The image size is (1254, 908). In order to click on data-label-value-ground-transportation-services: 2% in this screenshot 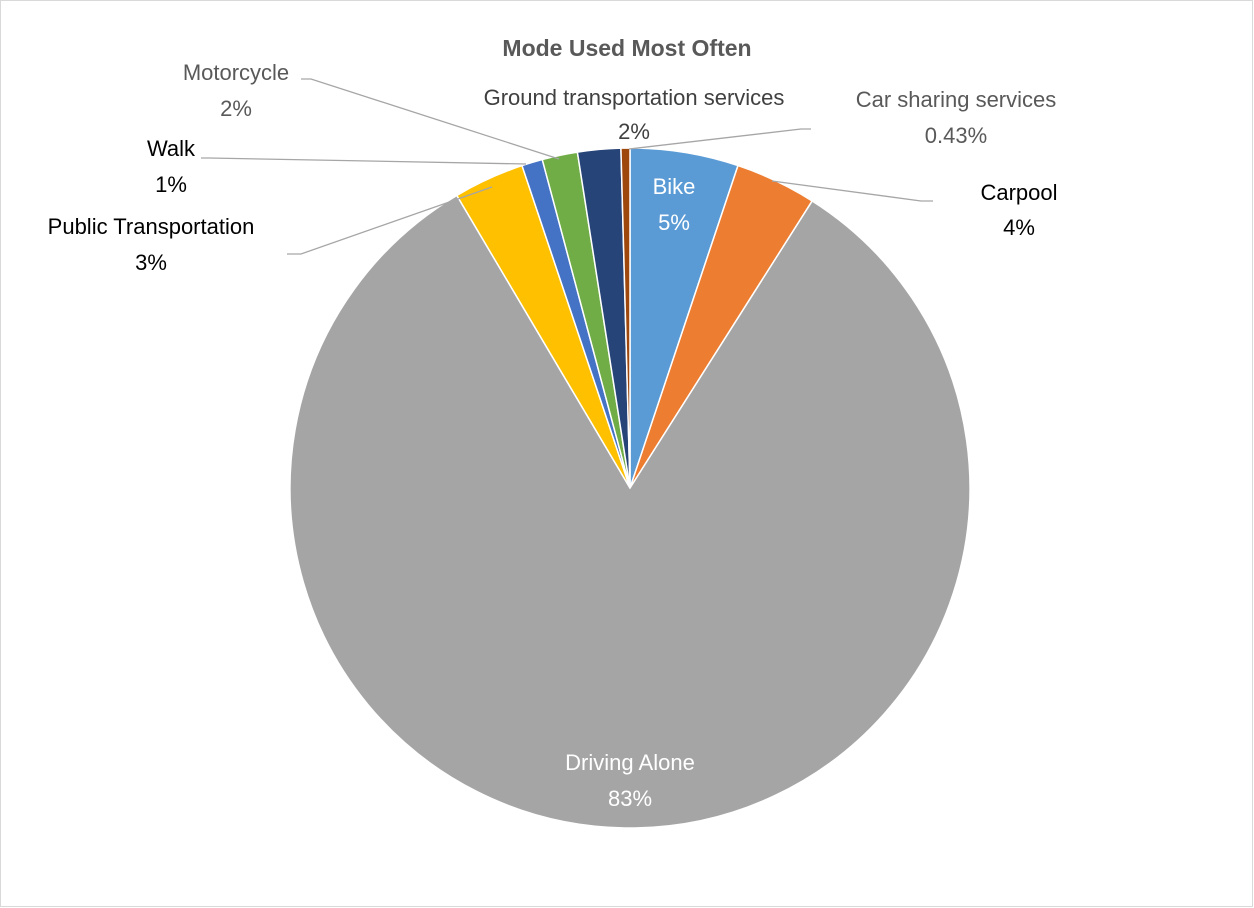, I will do `click(634, 131)`.